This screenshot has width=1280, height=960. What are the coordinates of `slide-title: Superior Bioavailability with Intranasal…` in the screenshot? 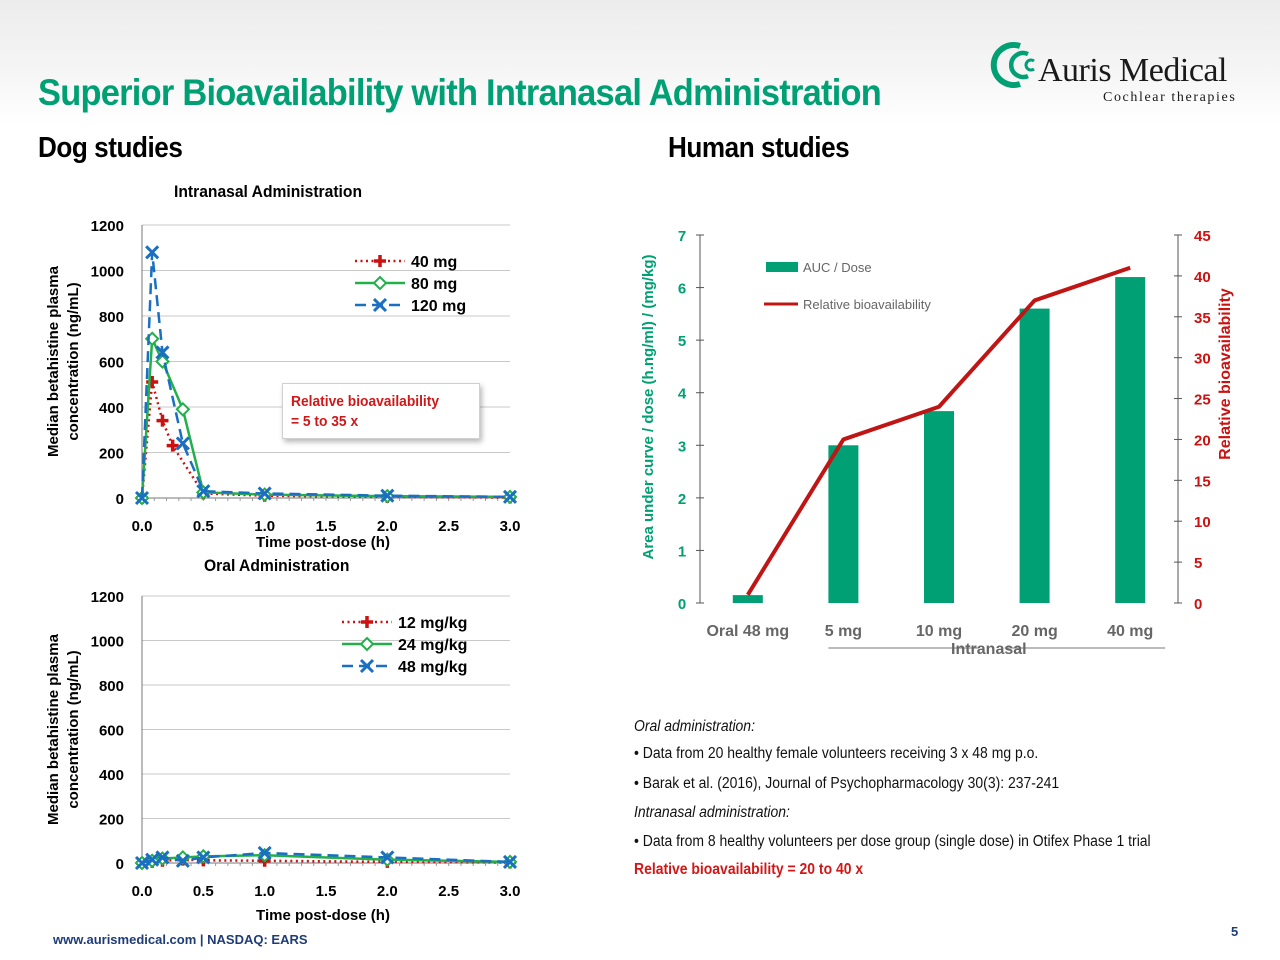 It's located at (460, 92).